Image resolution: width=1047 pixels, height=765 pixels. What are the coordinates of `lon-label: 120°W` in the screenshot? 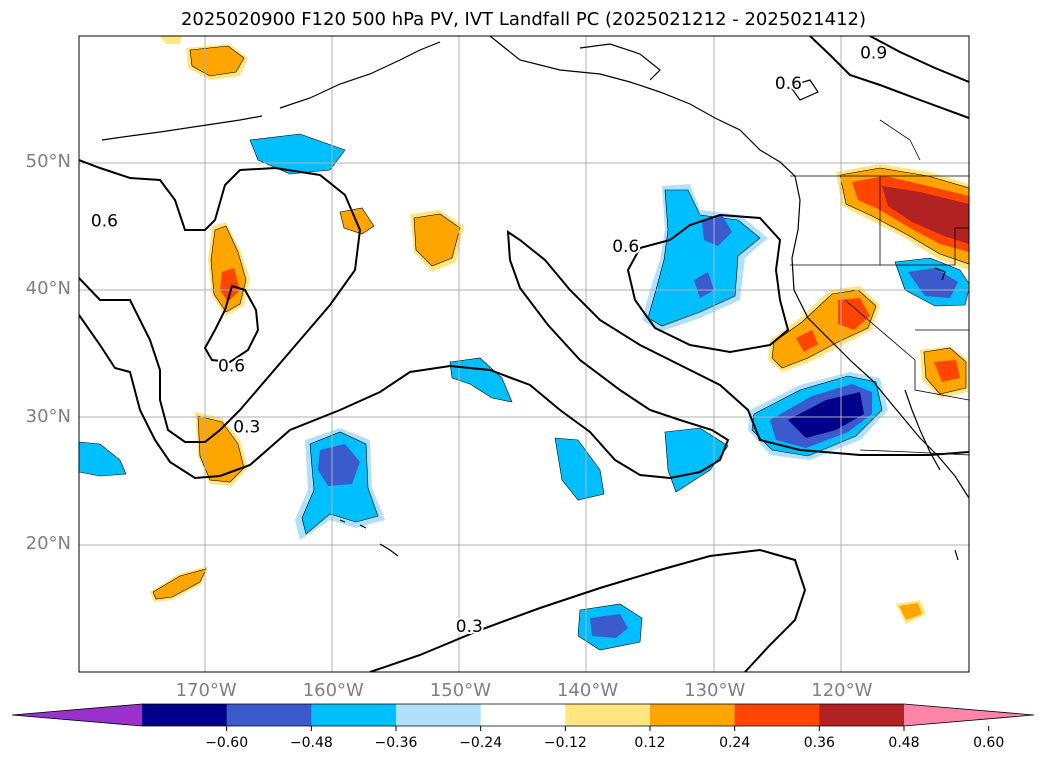 It's located at (842, 690).